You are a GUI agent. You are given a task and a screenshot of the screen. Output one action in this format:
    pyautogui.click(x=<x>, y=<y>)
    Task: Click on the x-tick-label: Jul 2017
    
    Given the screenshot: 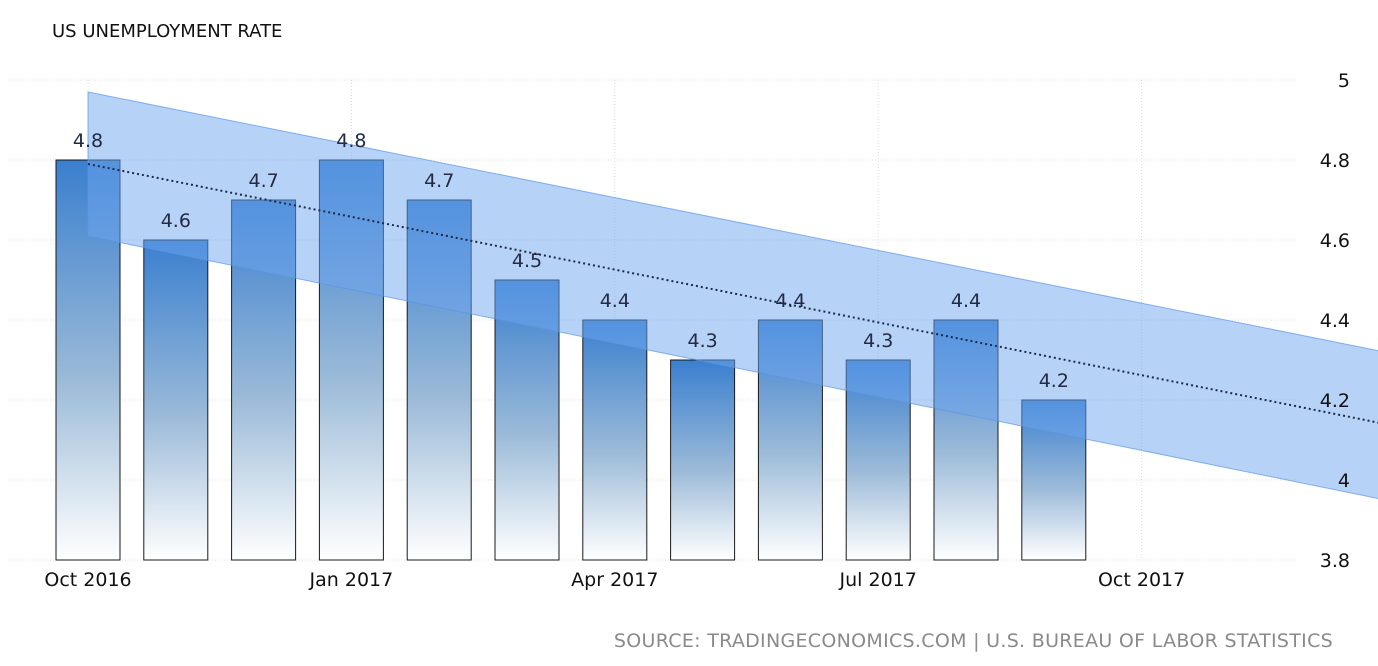 What is the action you would take?
    pyautogui.click(x=878, y=580)
    